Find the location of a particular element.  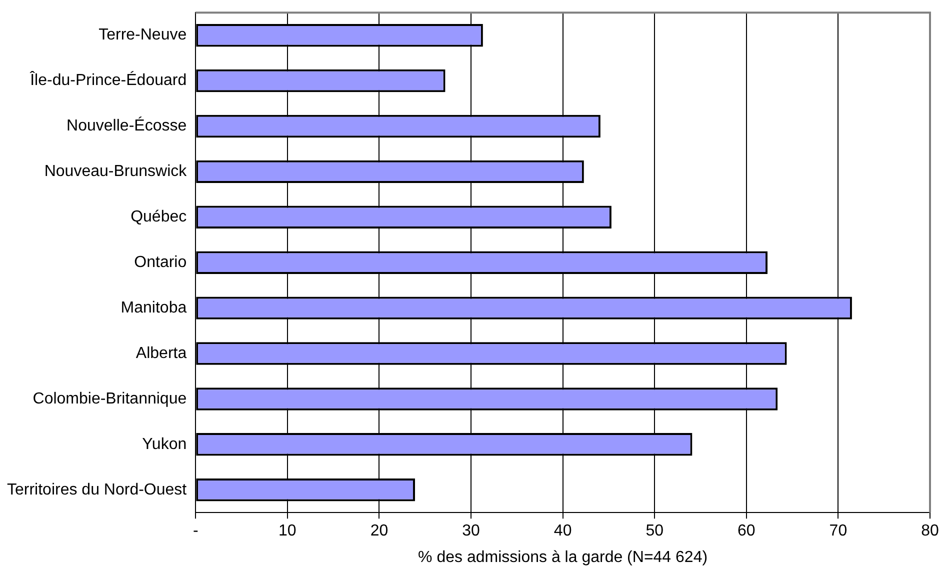

y-tick-label: Ontario is located at coordinates (160, 263).